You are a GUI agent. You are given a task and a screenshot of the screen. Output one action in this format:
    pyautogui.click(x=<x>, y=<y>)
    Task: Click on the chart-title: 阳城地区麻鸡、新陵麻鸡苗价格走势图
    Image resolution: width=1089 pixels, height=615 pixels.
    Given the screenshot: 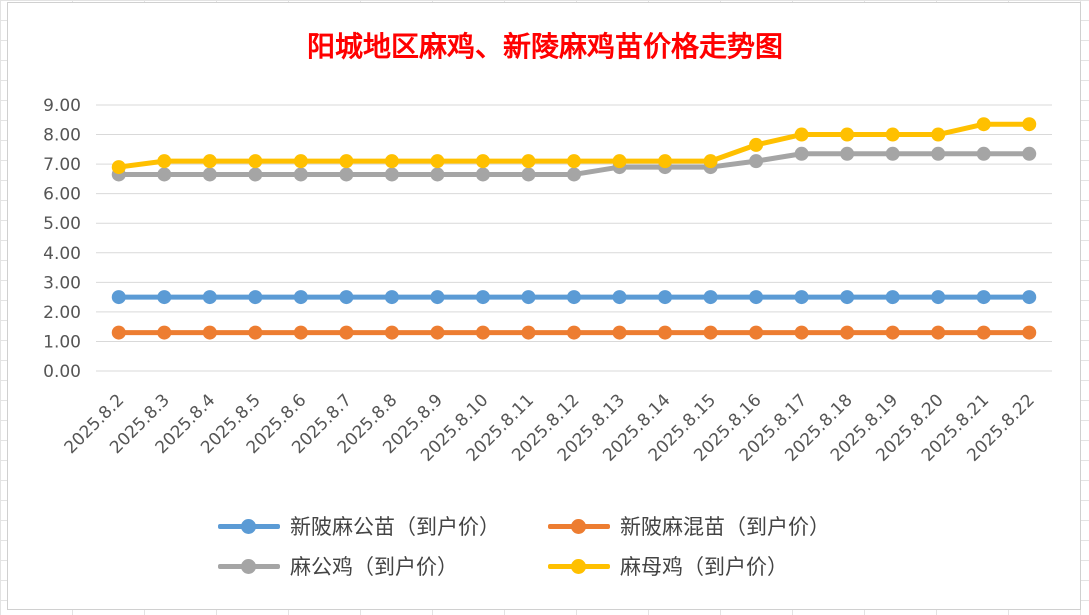 What is the action you would take?
    pyautogui.click(x=544, y=46)
    